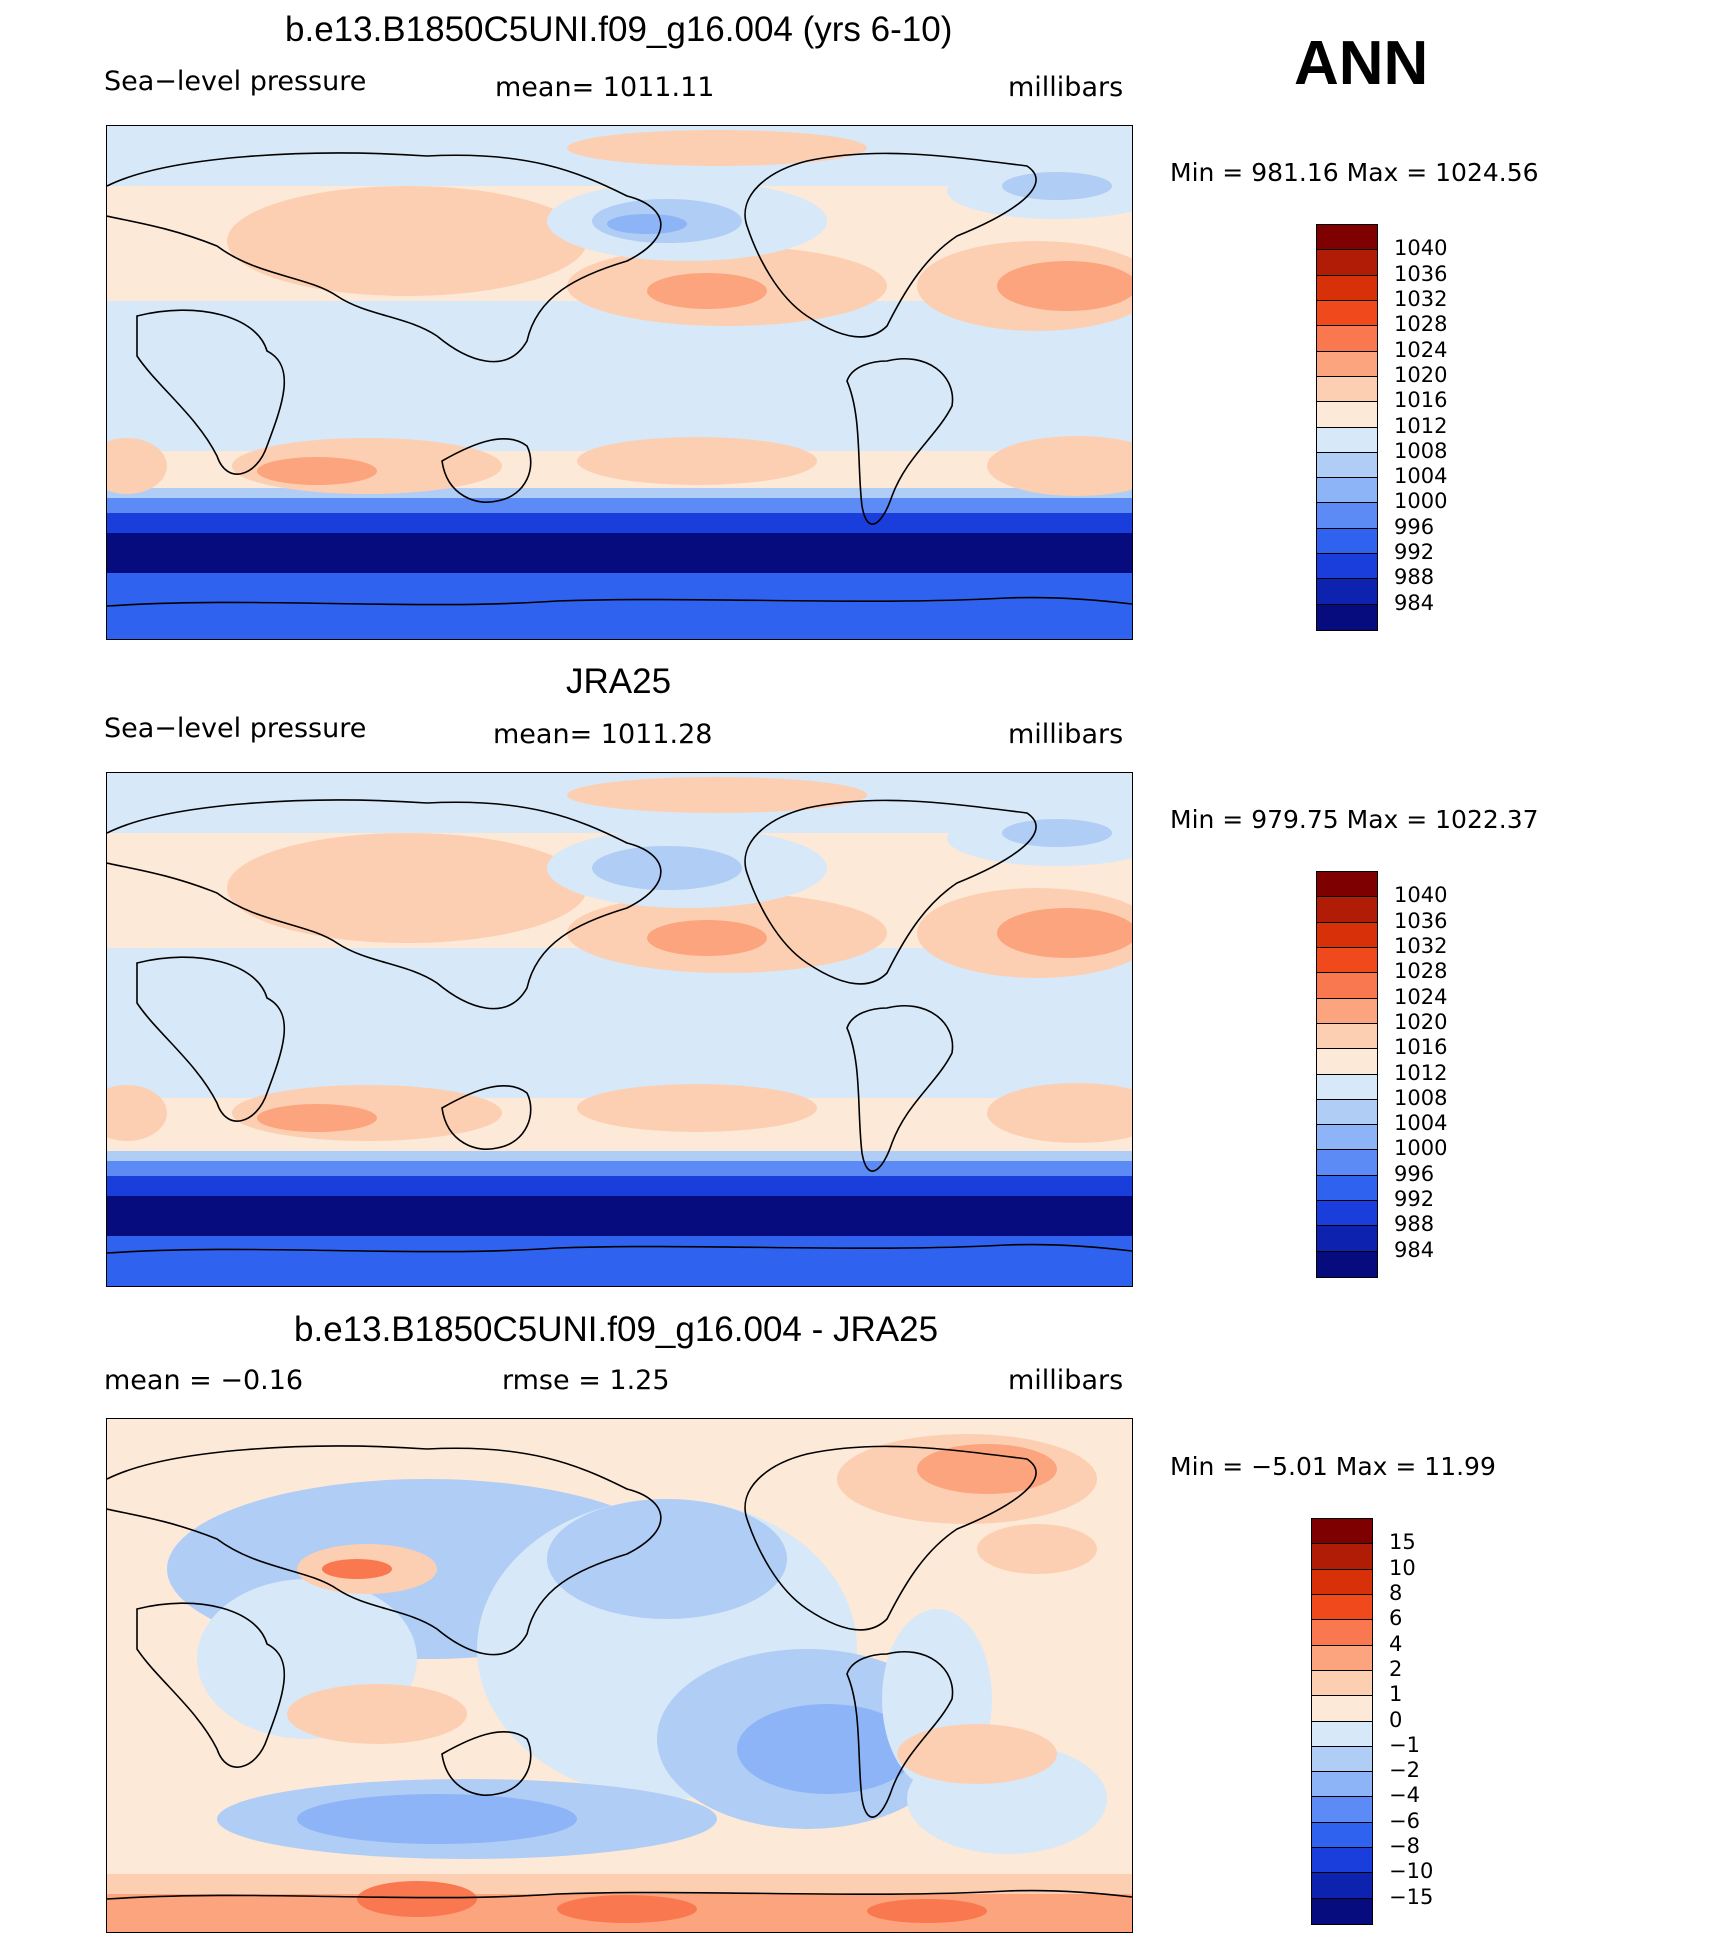  I want to click on panel-2-title: JRA25, so click(619, 681).